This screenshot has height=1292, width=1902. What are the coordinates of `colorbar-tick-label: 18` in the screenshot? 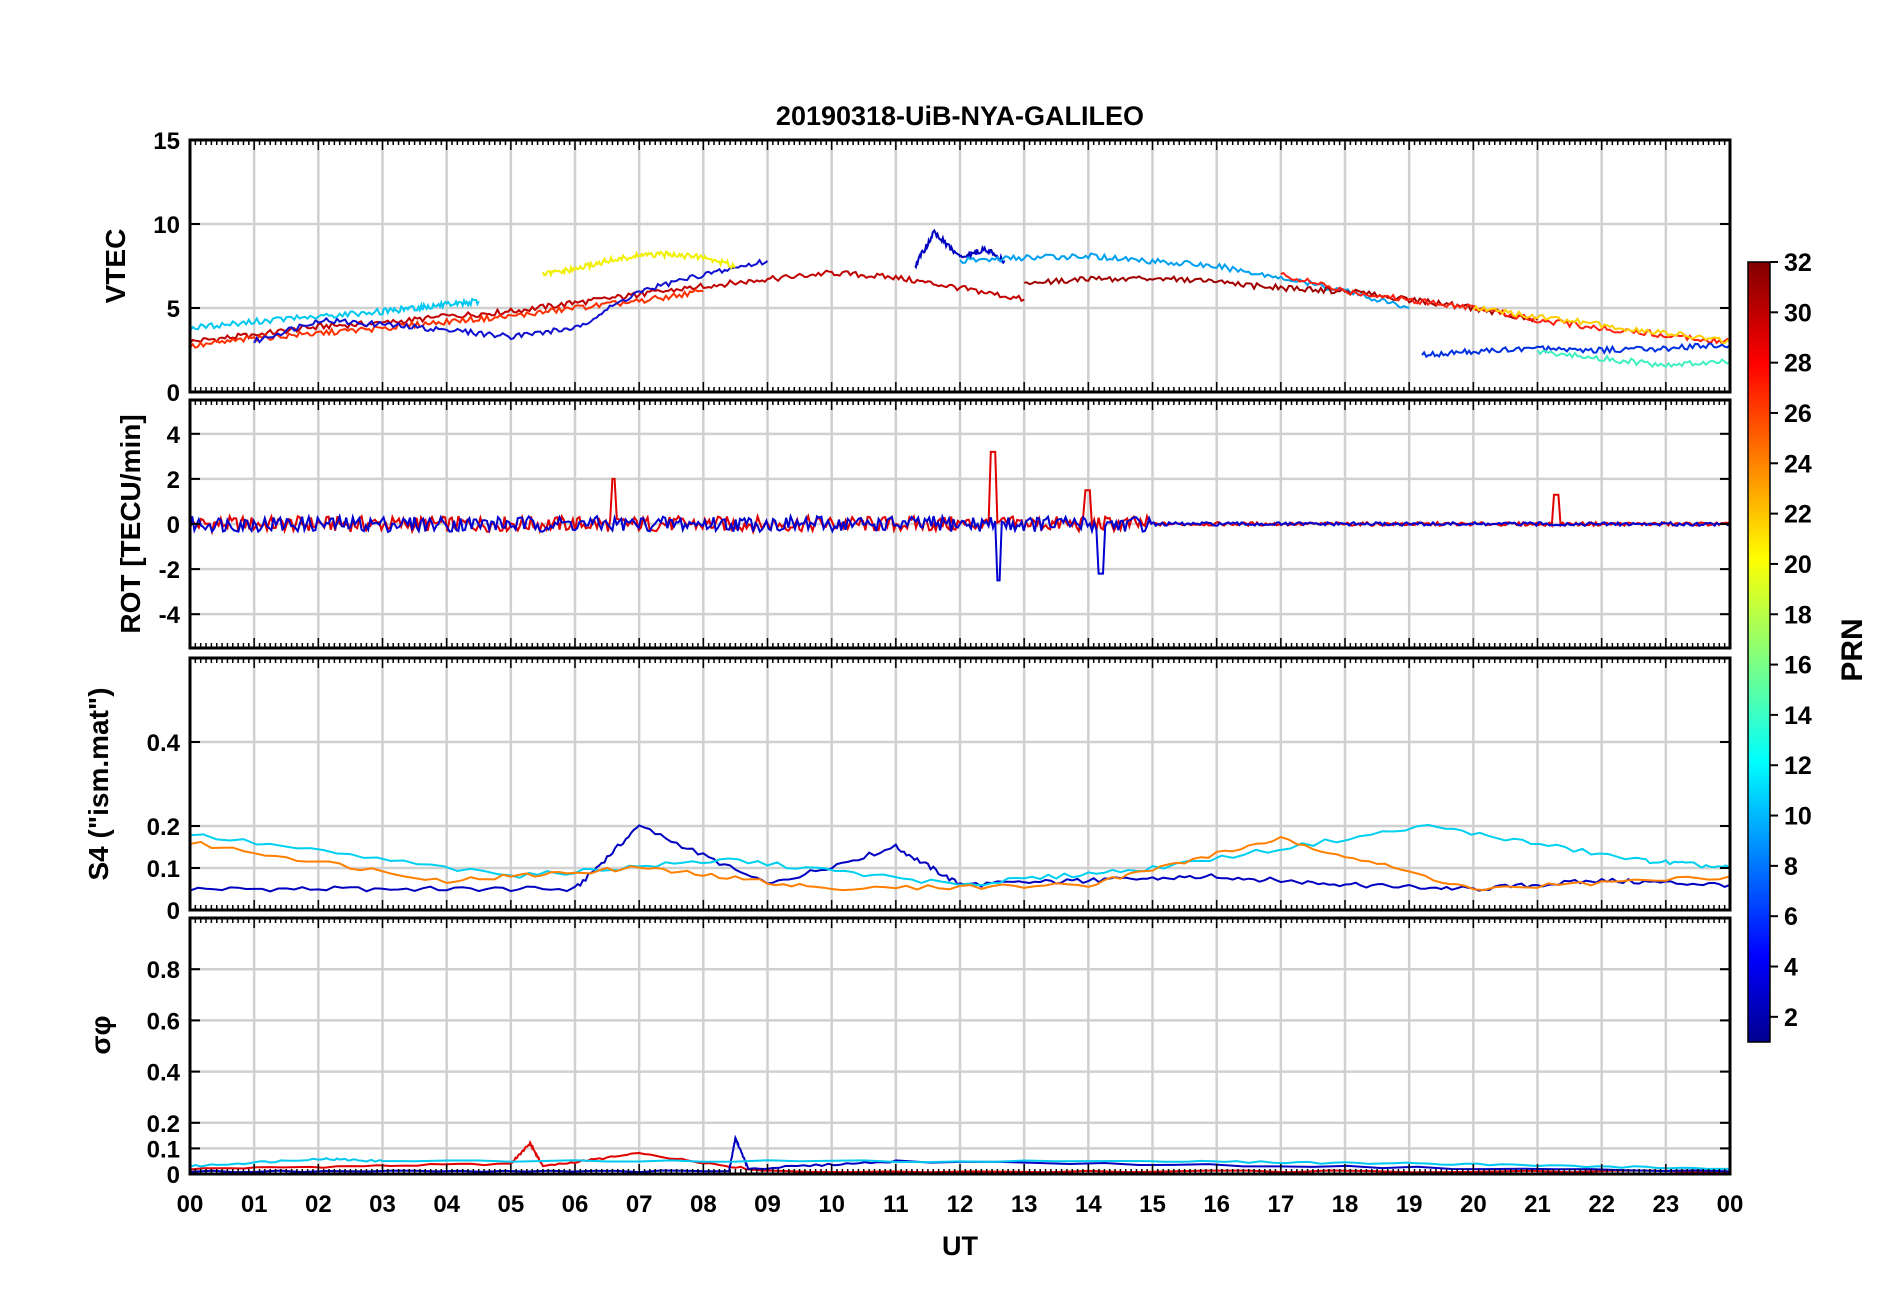 It's located at (1798, 615).